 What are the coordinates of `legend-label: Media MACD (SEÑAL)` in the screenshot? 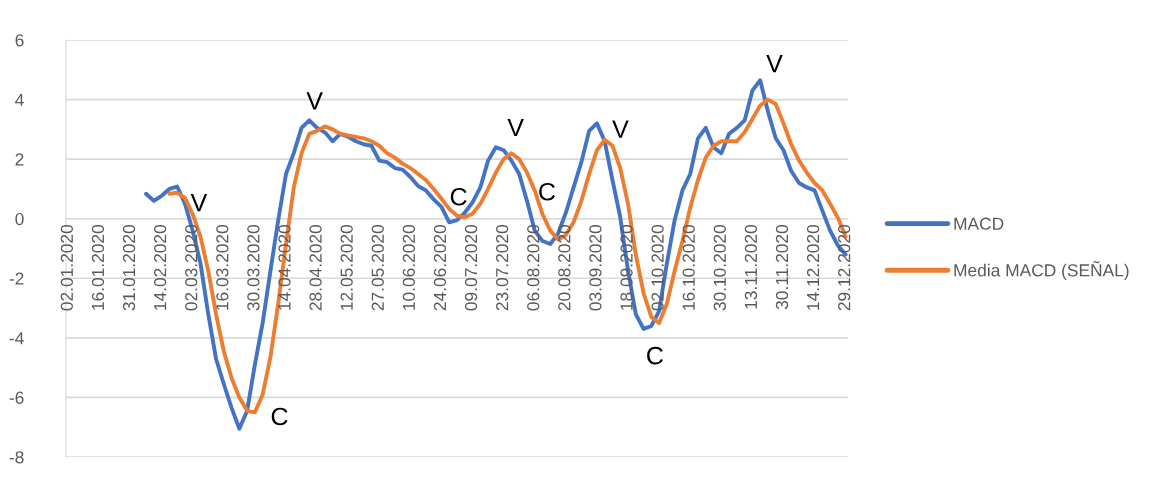 It's located at (1041, 270).